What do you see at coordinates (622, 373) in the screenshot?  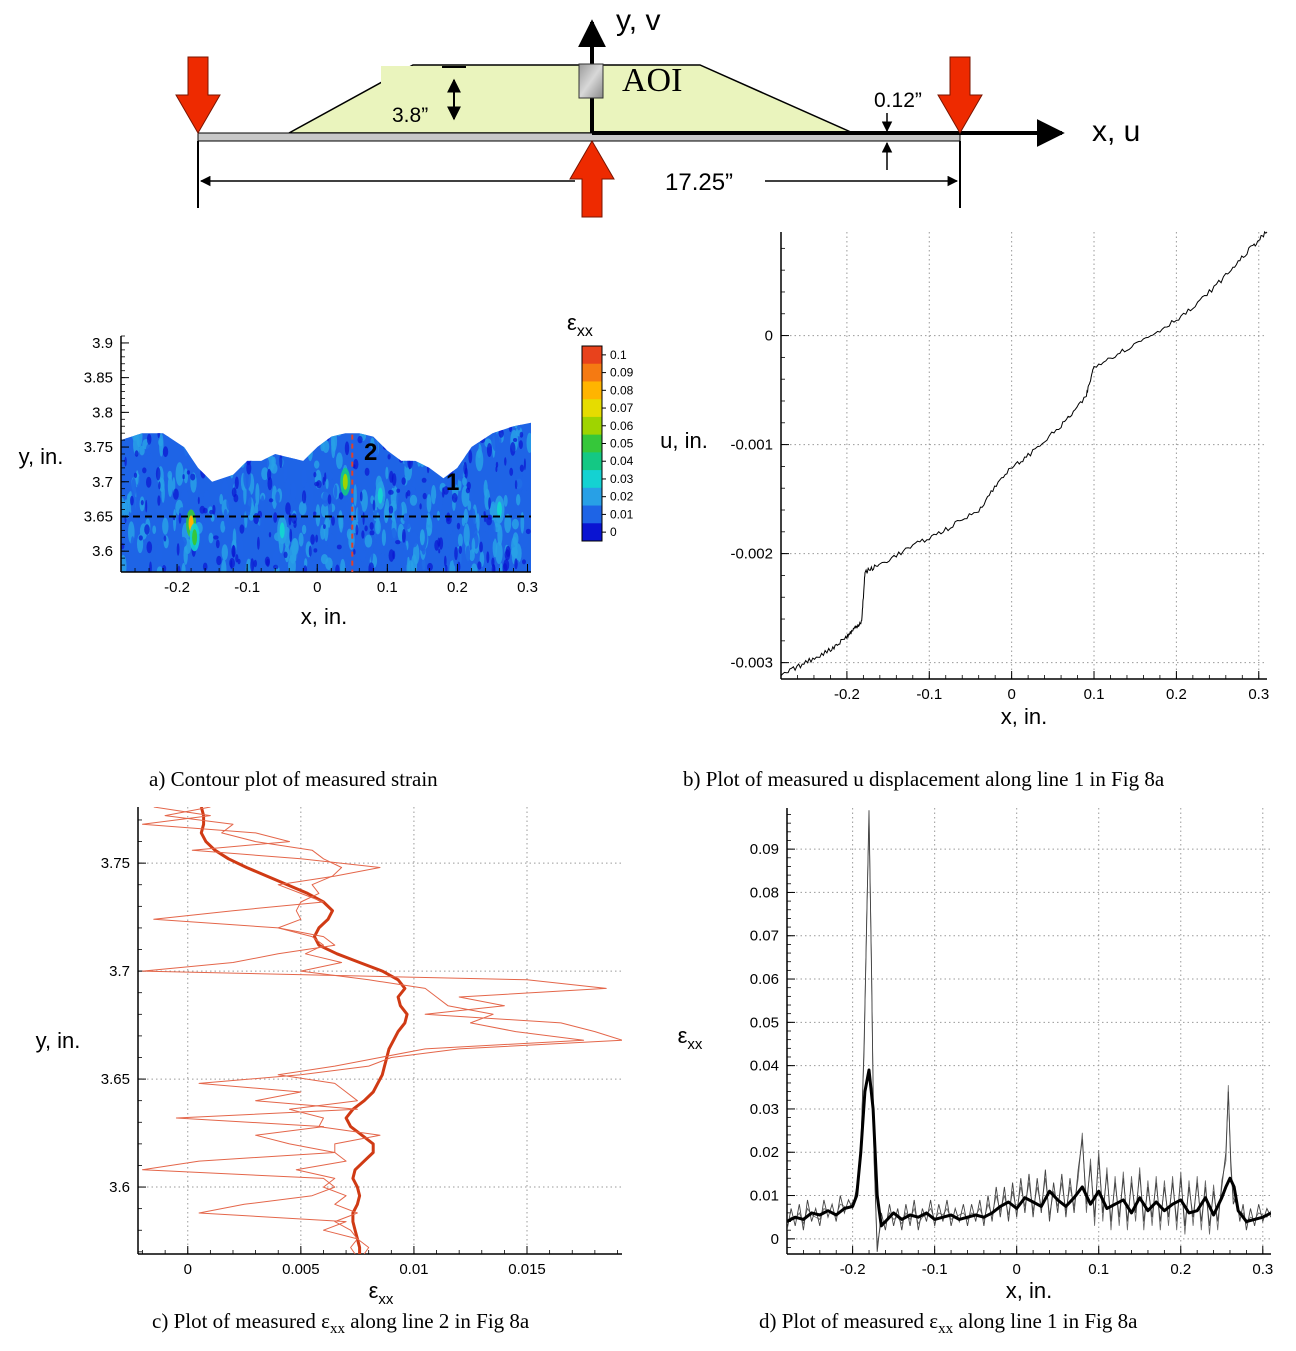 I see `colorbar-tick-label: 0.09` at bounding box center [622, 373].